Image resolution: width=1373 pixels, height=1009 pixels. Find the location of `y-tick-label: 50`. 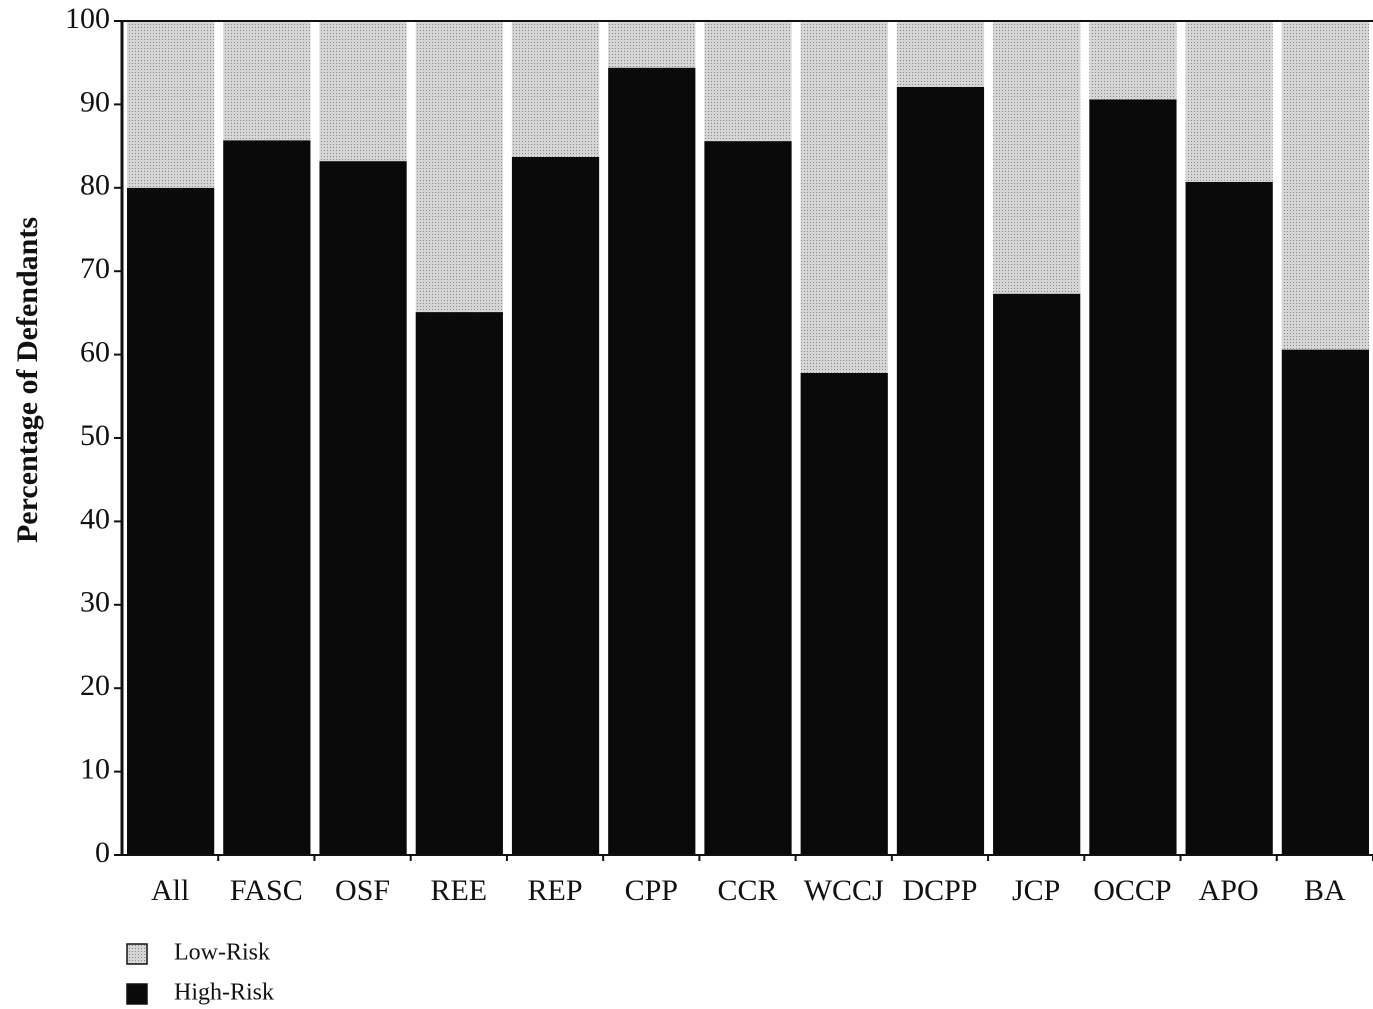

y-tick-label: 50 is located at coordinates (95, 435).